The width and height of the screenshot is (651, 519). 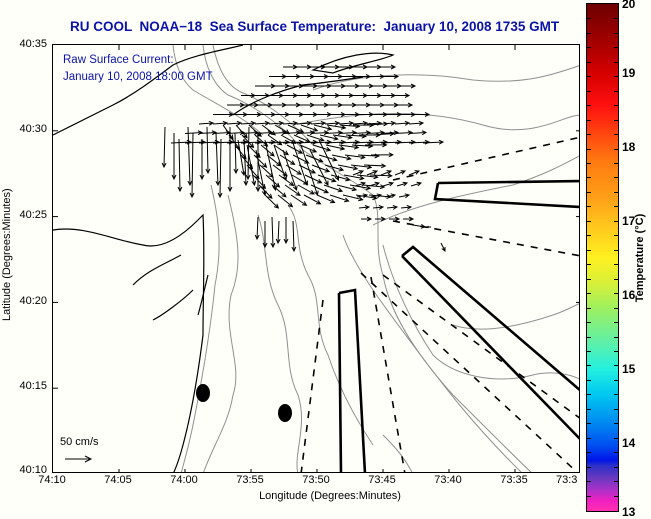 I want to click on x-tick-label: 74:00, so click(x=184, y=480).